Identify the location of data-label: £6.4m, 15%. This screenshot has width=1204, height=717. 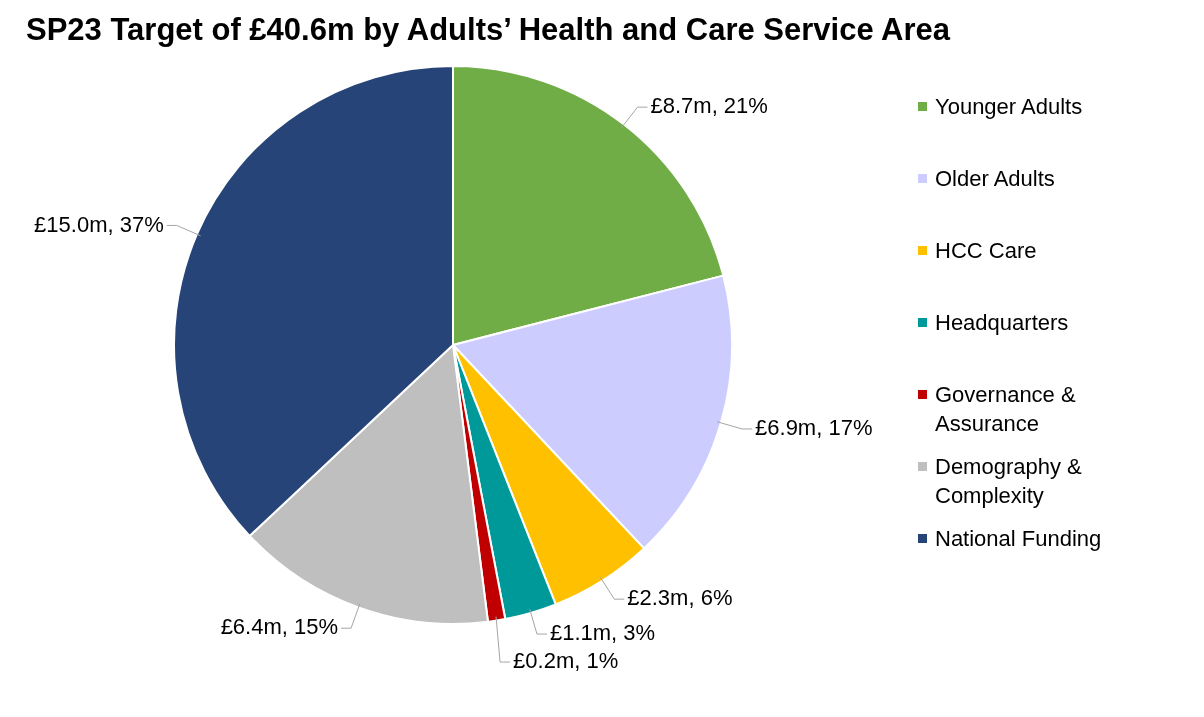
(279, 627).